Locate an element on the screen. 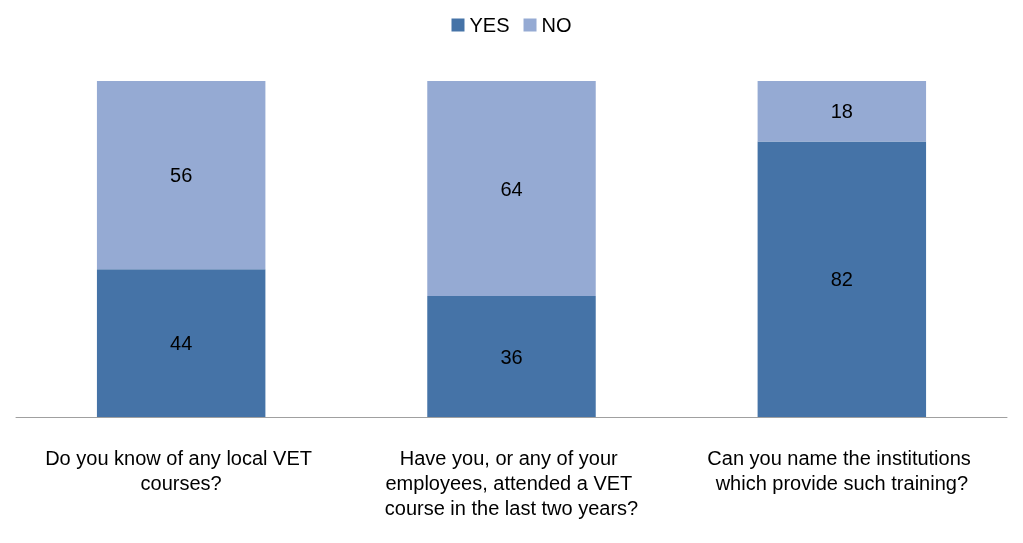 Image resolution: width=1023 pixels, height=543 pixels. data-label: 18 is located at coordinates (841, 111).